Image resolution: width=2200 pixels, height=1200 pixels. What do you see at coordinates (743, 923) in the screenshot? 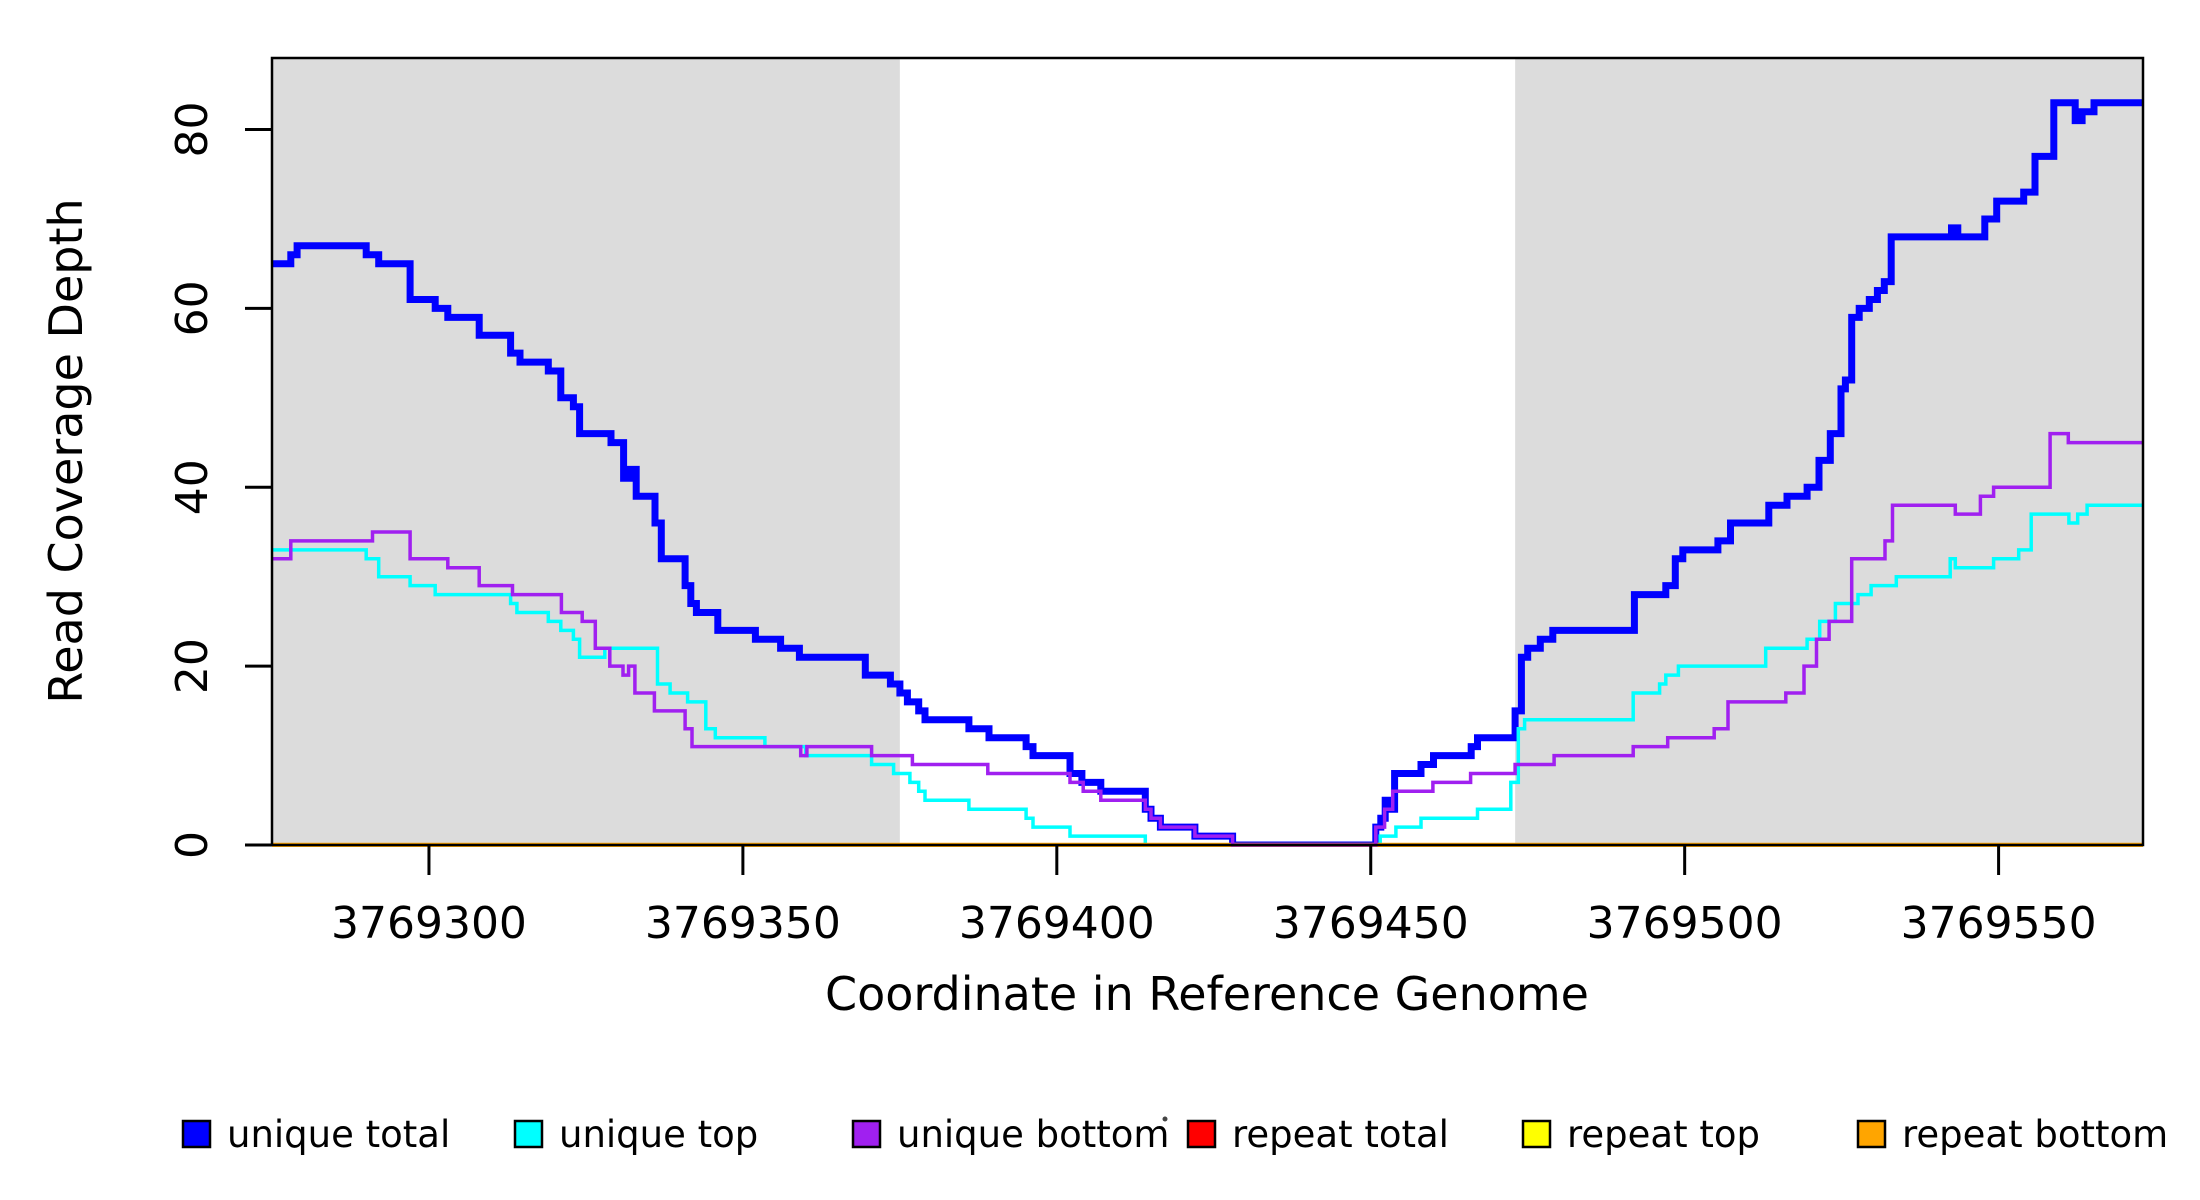
I see `x-tick-label: 3769350` at bounding box center [743, 923].